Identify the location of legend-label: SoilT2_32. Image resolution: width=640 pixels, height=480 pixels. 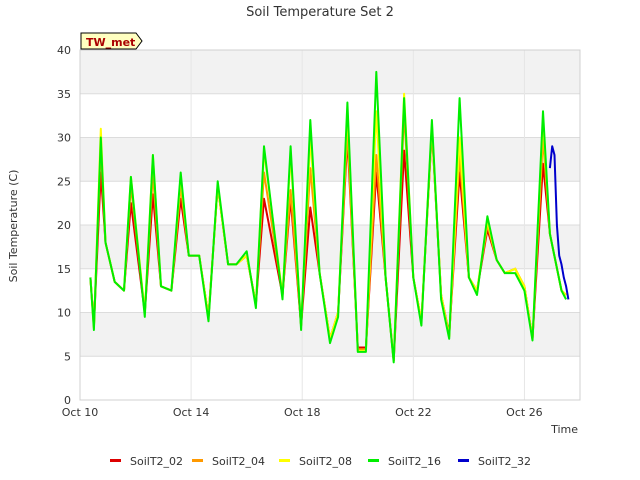
(504, 461).